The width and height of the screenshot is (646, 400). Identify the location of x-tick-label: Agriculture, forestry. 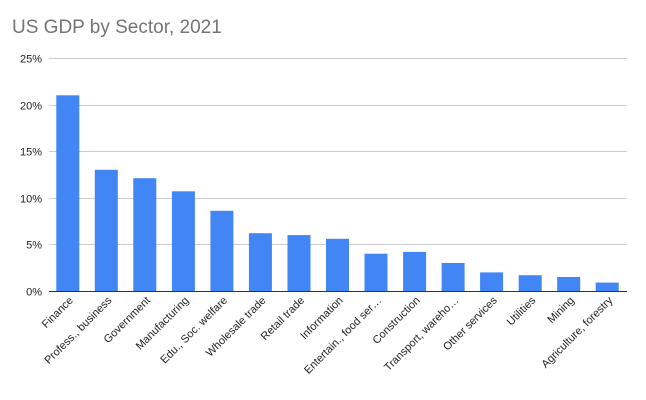
(577, 332).